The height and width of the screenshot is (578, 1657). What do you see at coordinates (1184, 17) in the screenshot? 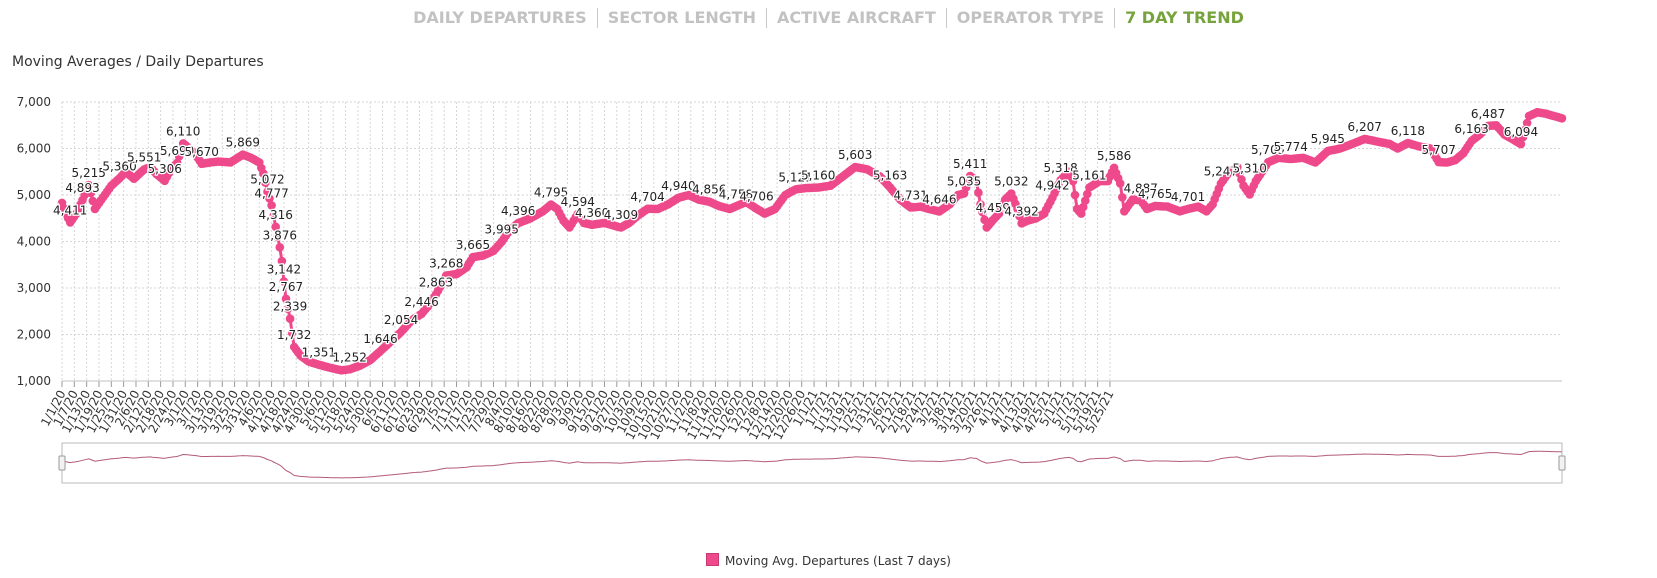
I see `tab-7-day-trend: 7 DAY TREND` at bounding box center [1184, 17].